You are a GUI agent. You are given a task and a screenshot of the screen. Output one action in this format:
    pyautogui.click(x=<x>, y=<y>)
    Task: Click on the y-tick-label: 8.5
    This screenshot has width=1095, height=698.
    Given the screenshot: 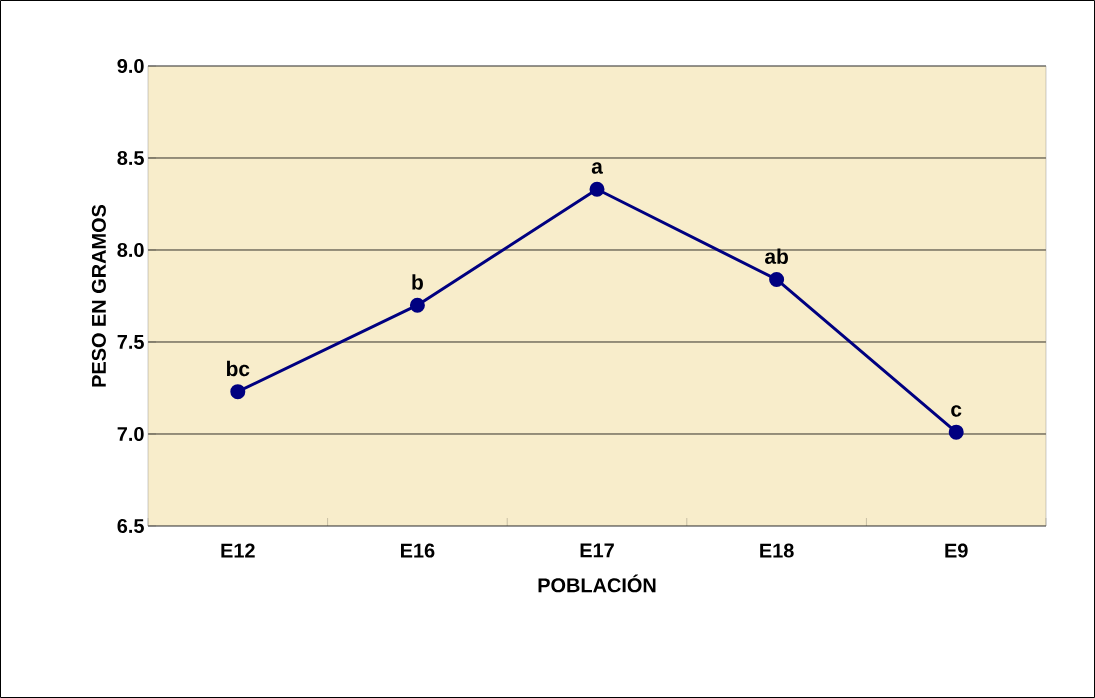 What is the action you would take?
    pyautogui.click(x=130, y=158)
    